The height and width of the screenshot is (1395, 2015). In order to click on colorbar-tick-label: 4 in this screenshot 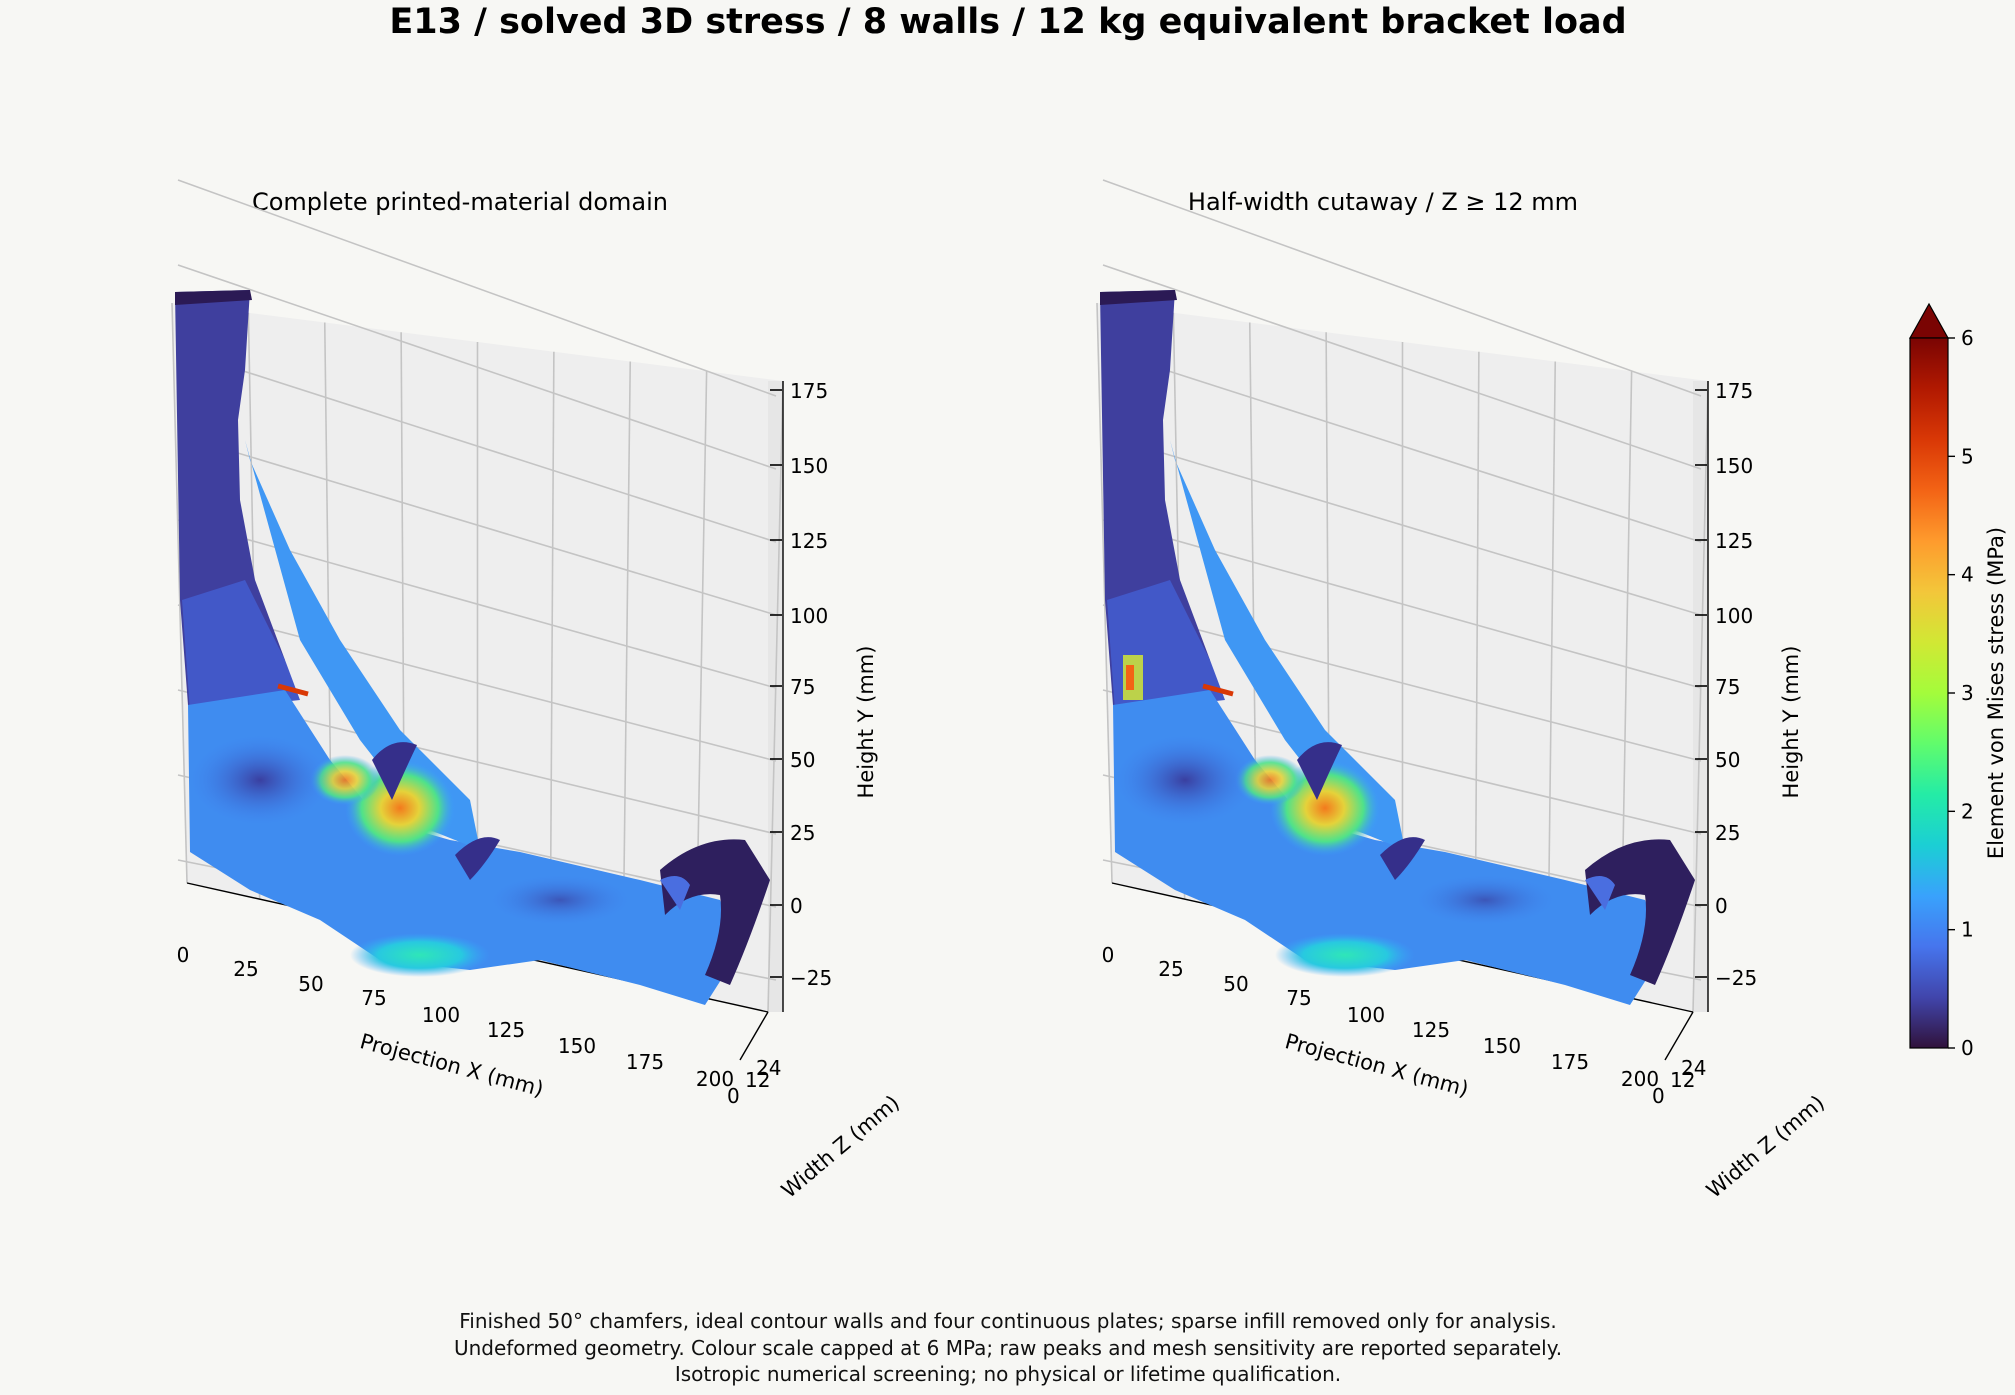, I will do `click(1967, 575)`.